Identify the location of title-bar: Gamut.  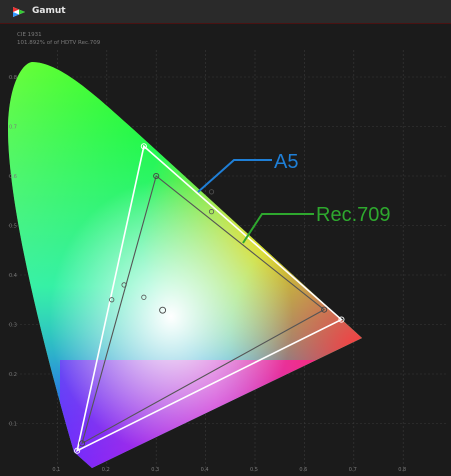
(225, 12).